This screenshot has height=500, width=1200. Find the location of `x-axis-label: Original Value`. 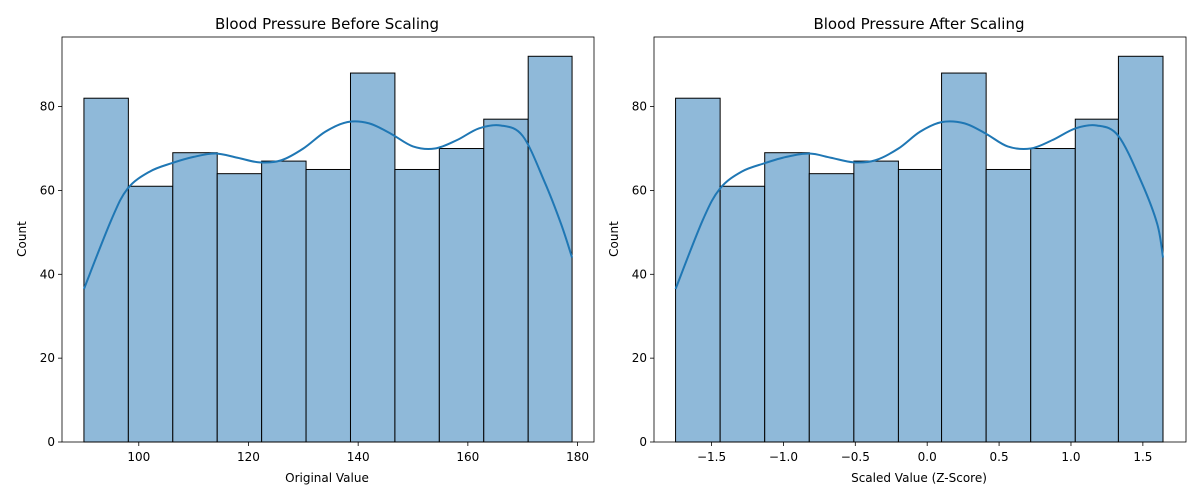

x-axis-label: Original Value is located at coordinates (327, 478).